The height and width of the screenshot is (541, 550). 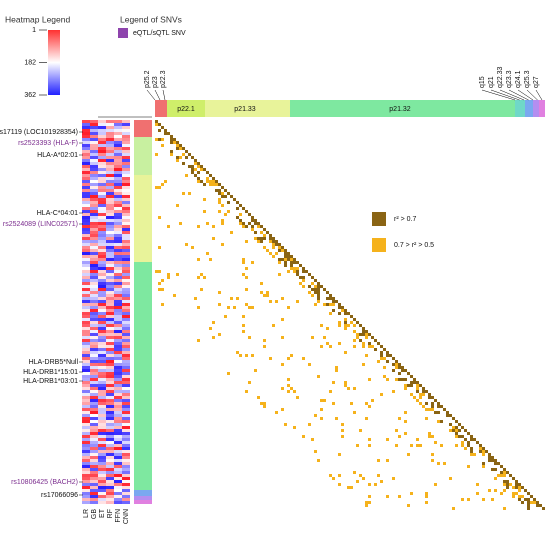 What do you see at coordinates (147, 79) in the screenshot?
I see `band-label: p25.2` at bounding box center [147, 79].